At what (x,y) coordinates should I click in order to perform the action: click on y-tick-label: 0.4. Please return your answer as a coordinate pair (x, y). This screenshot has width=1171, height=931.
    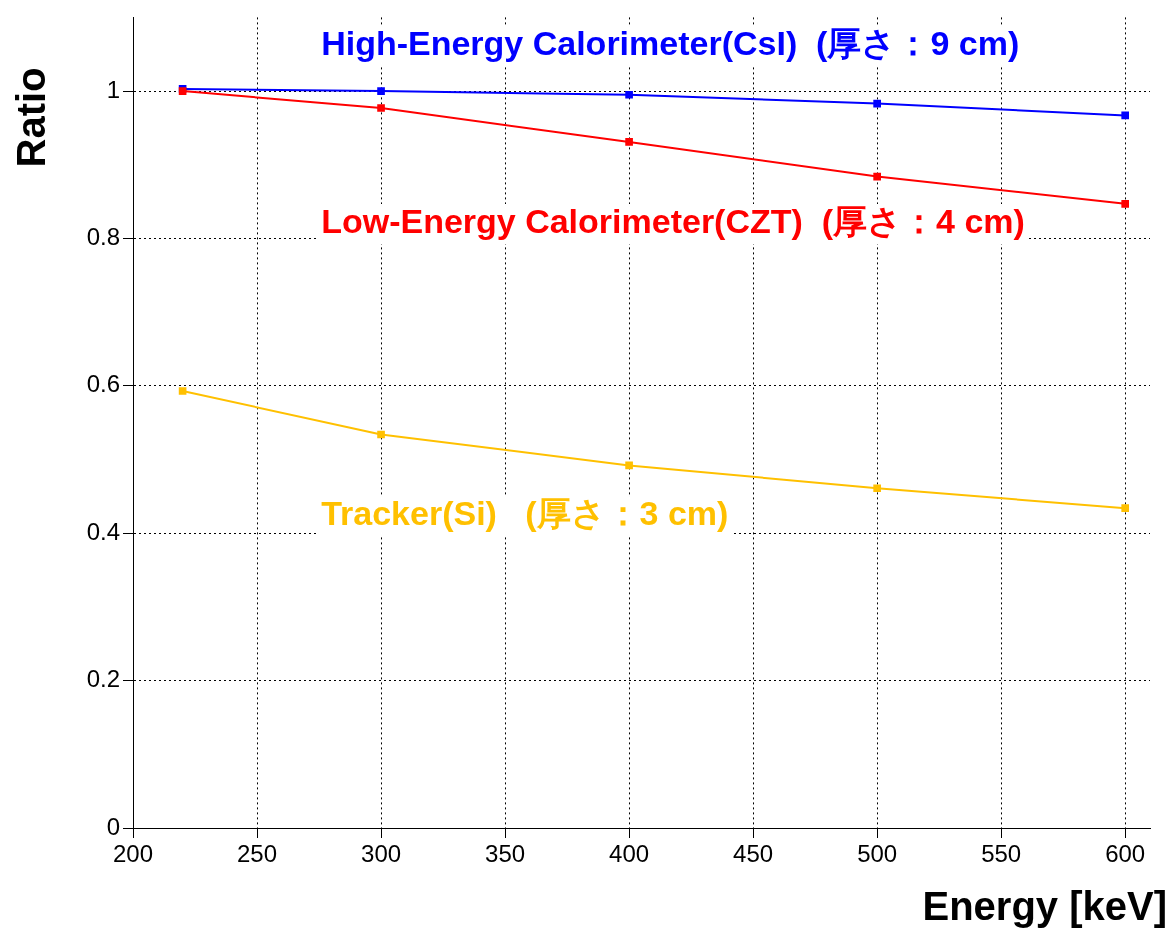
    Looking at the image, I should click on (103, 531).